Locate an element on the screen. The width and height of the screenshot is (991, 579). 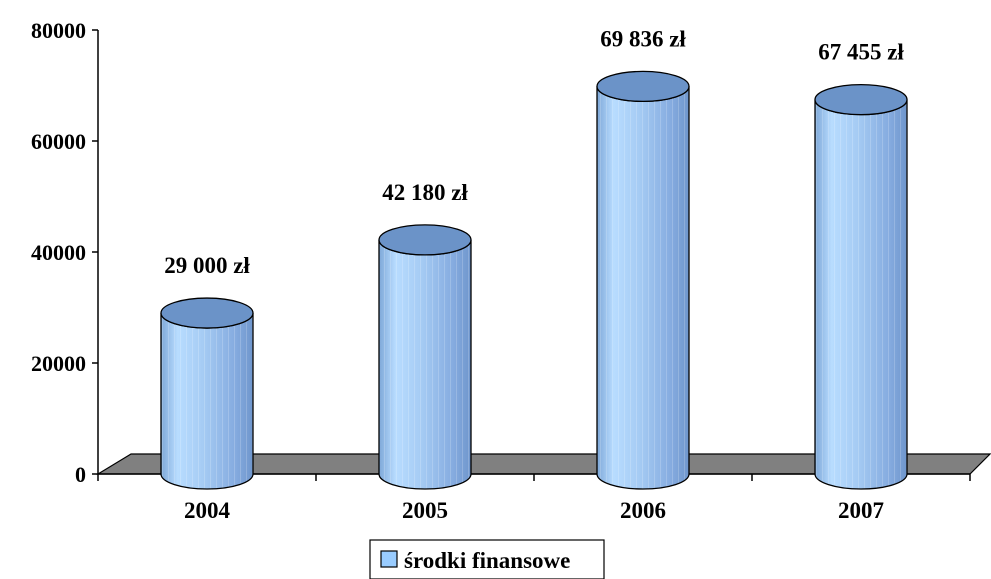
x-tick-label: 2007 is located at coordinates (861, 510).